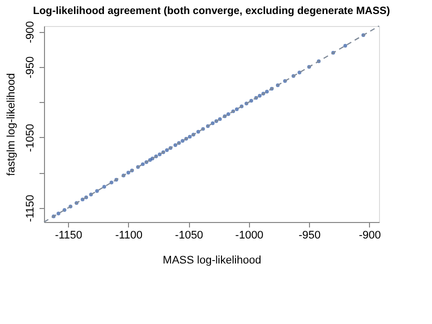 The image size is (432, 324). Describe the element at coordinates (212, 260) in the screenshot. I see `x-axis-title: MASS log-likelihood` at that location.